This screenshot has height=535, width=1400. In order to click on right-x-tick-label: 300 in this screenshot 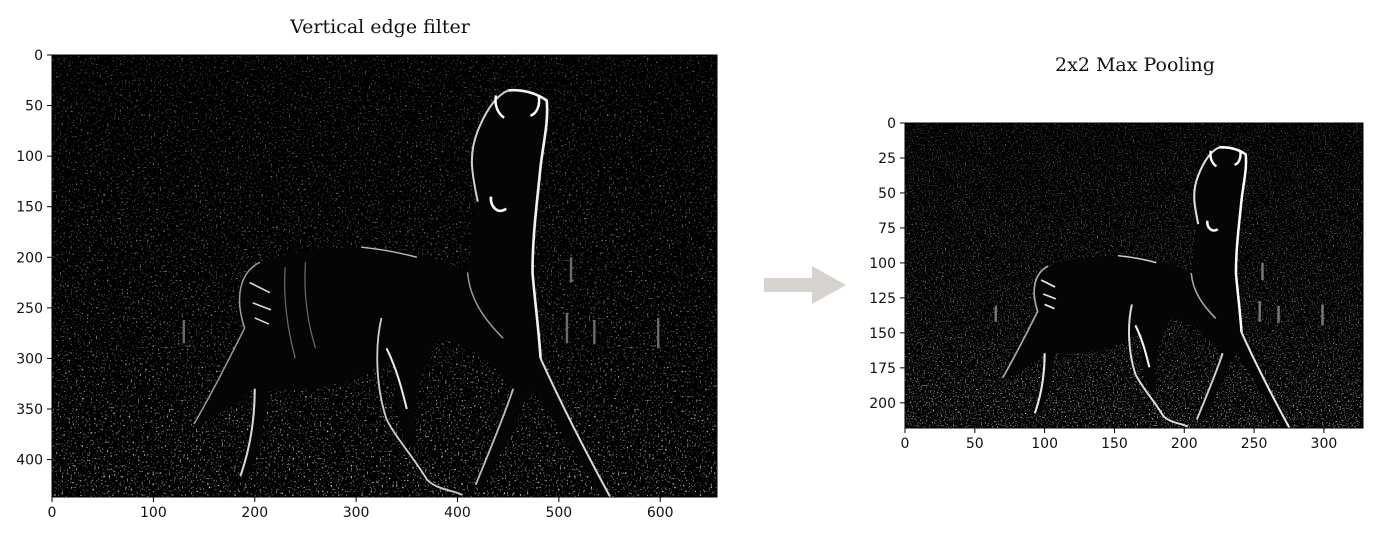, I will do `click(1324, 444)`.